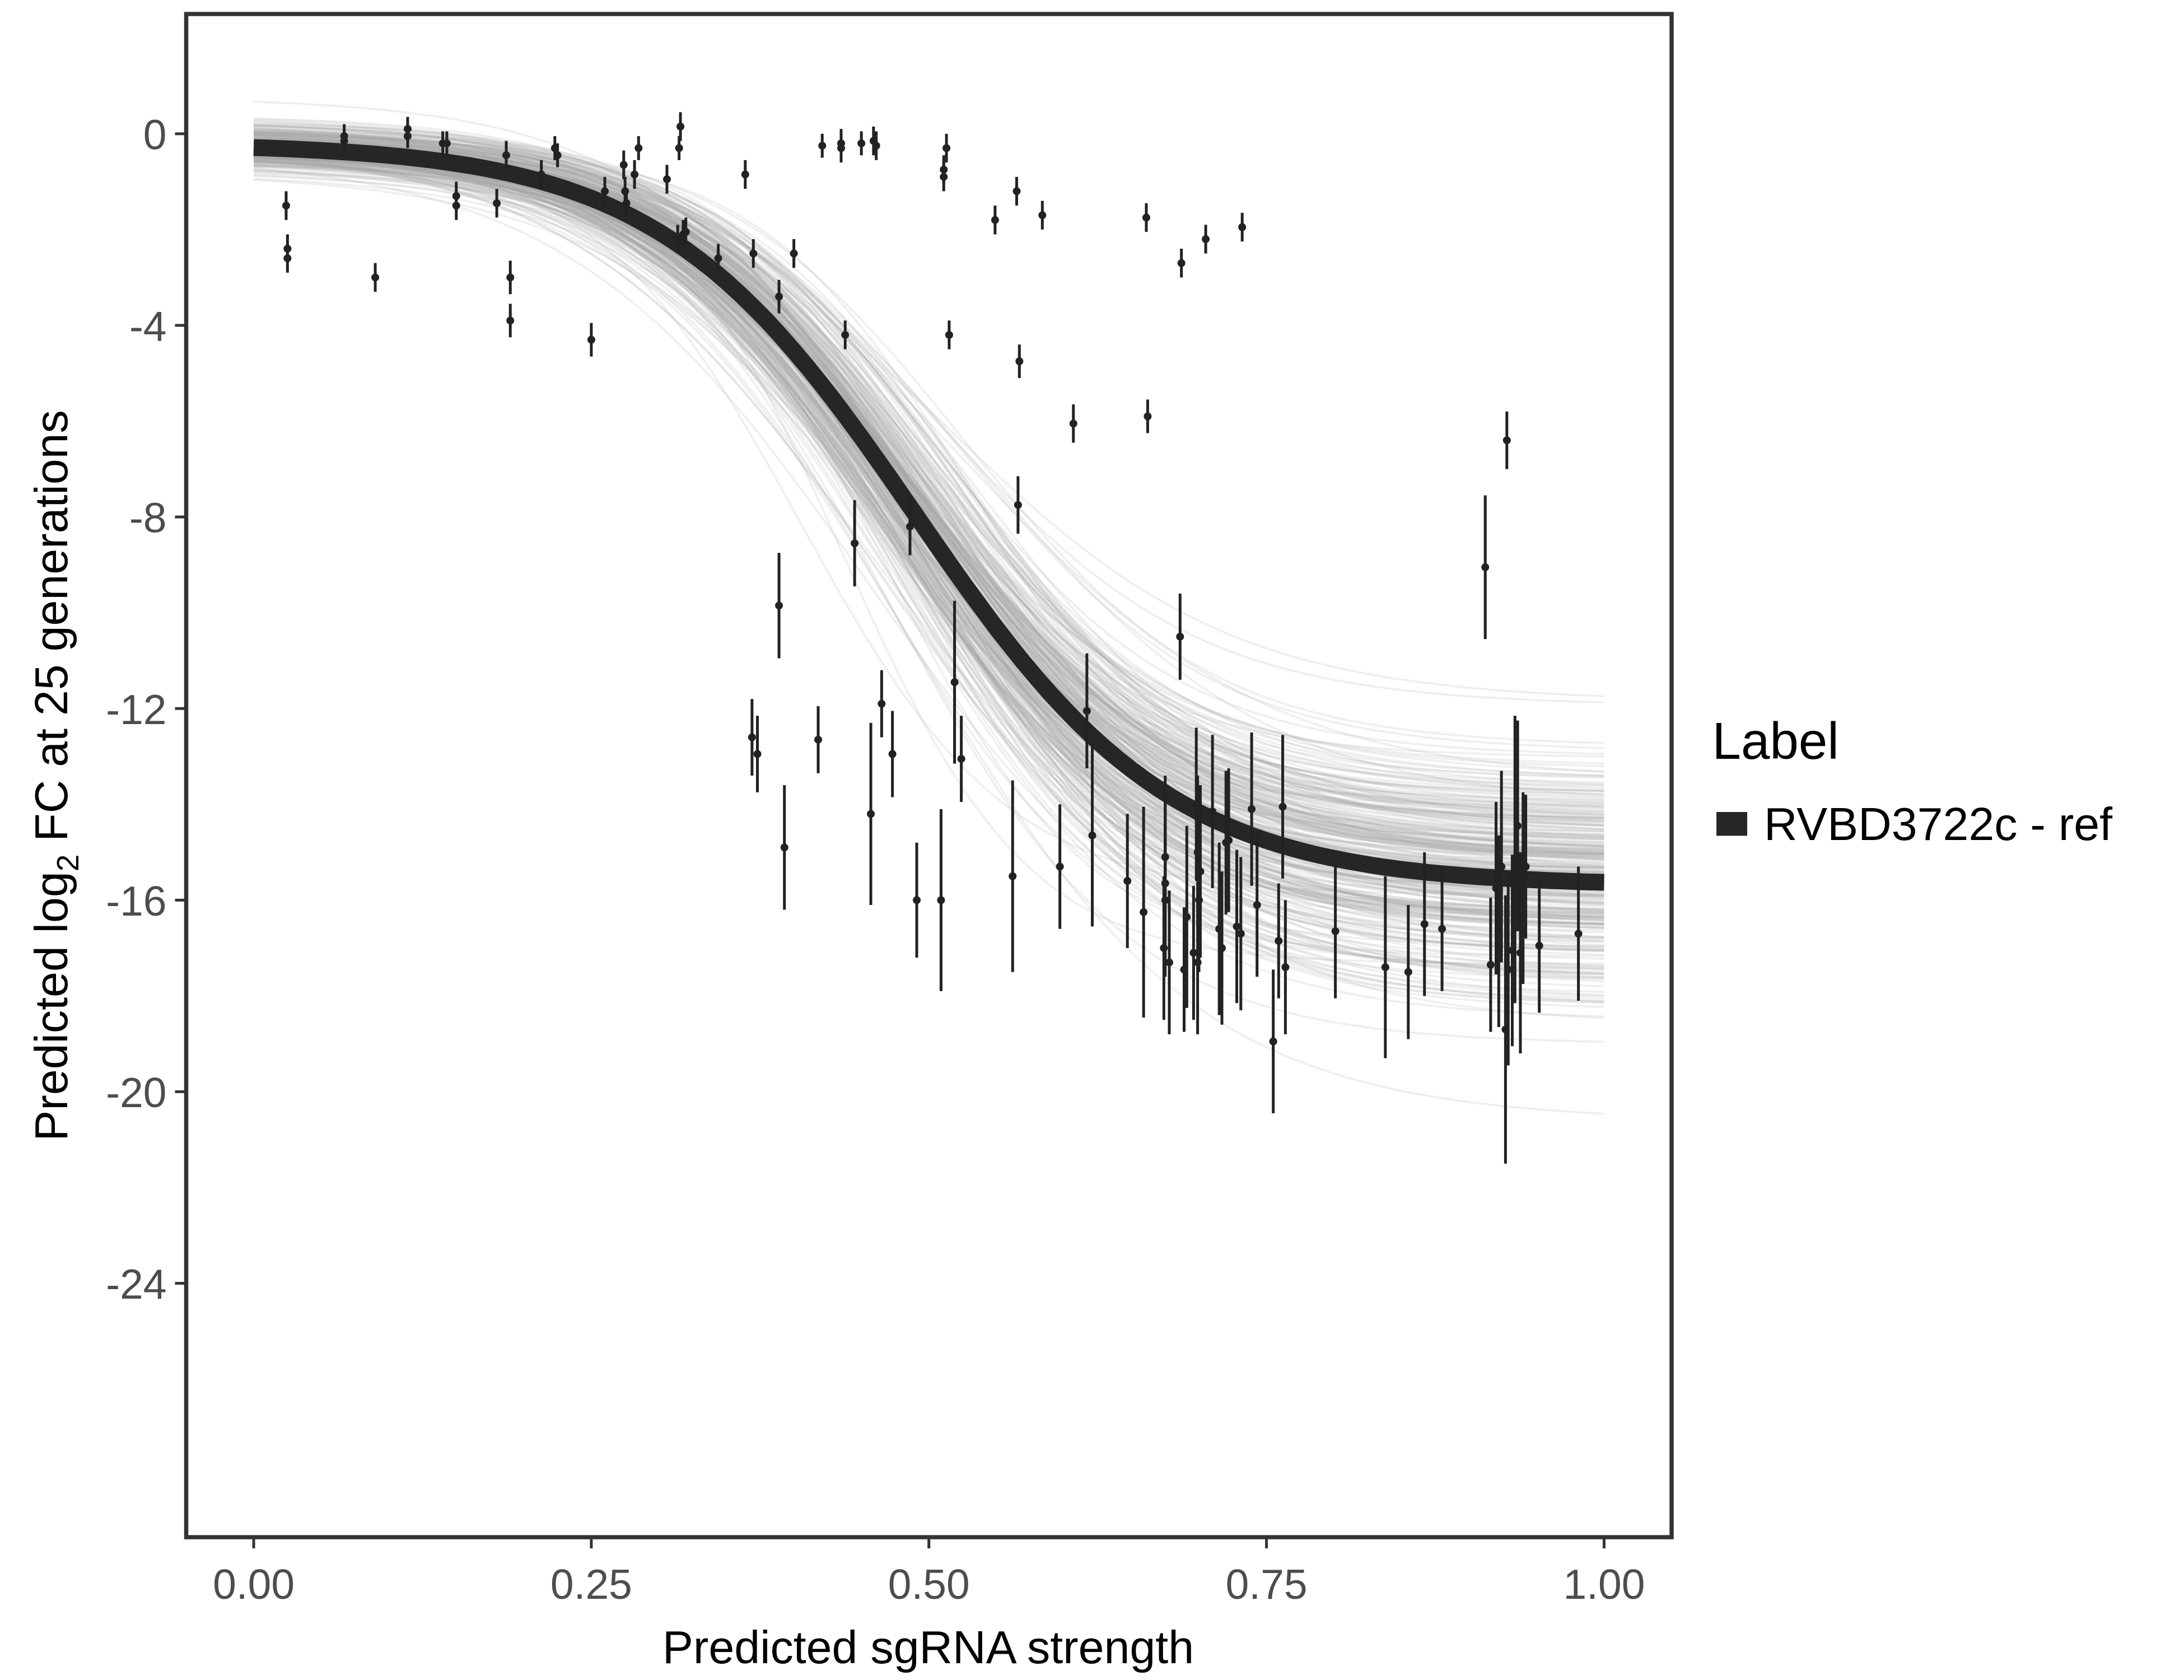 The image size is (2184, 1680). What do you see at coordinates (136, 902) in the screenshot?
I see `y-tick-label: -16` at bounding box center [136, 902].